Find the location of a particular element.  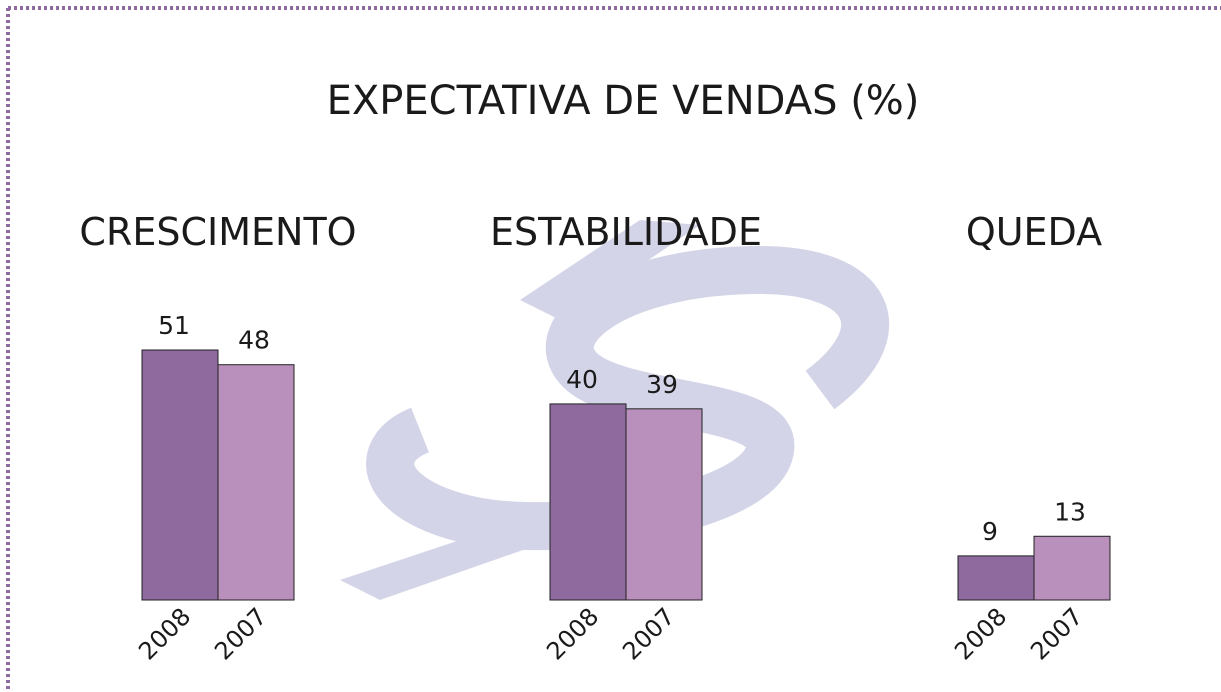

group-label: QUEDA is located at coordinates (1034, 232).